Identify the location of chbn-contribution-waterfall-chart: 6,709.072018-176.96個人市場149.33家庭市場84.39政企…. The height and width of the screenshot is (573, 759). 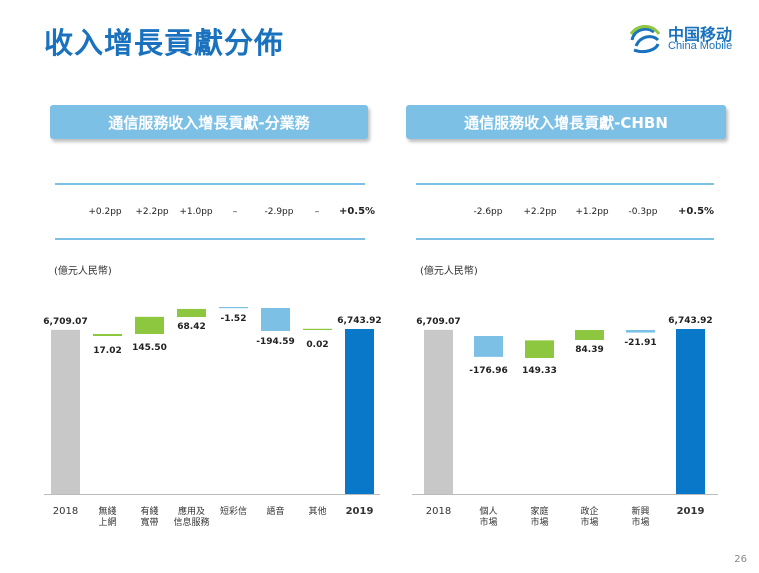
(565, 422).